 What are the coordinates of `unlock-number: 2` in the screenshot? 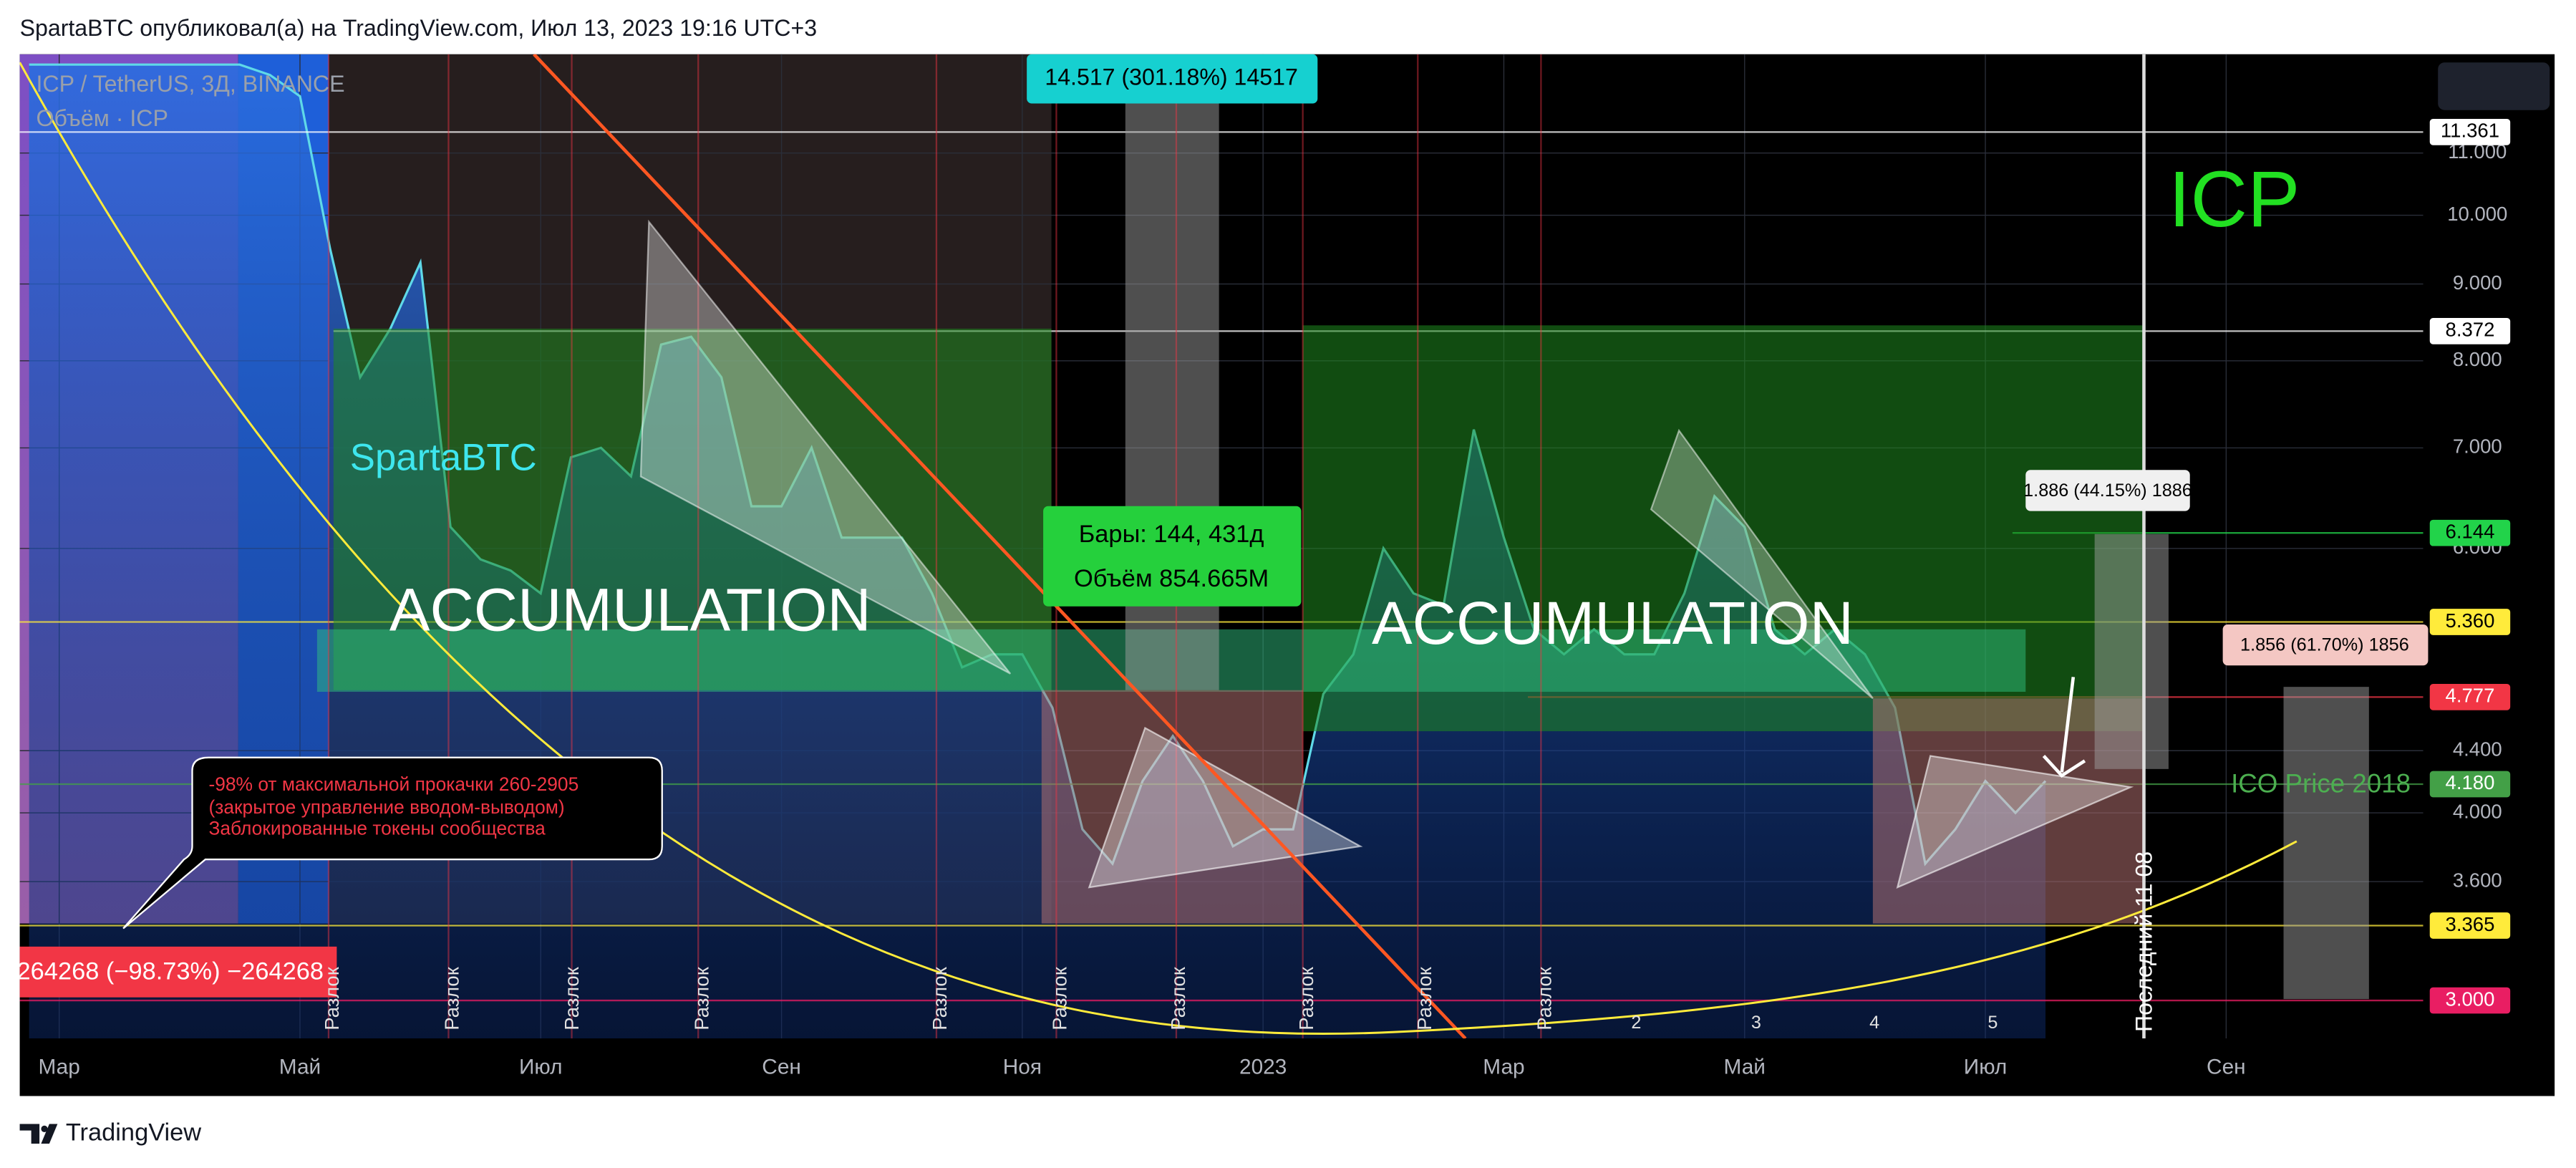 It's located at (1636, 1023).